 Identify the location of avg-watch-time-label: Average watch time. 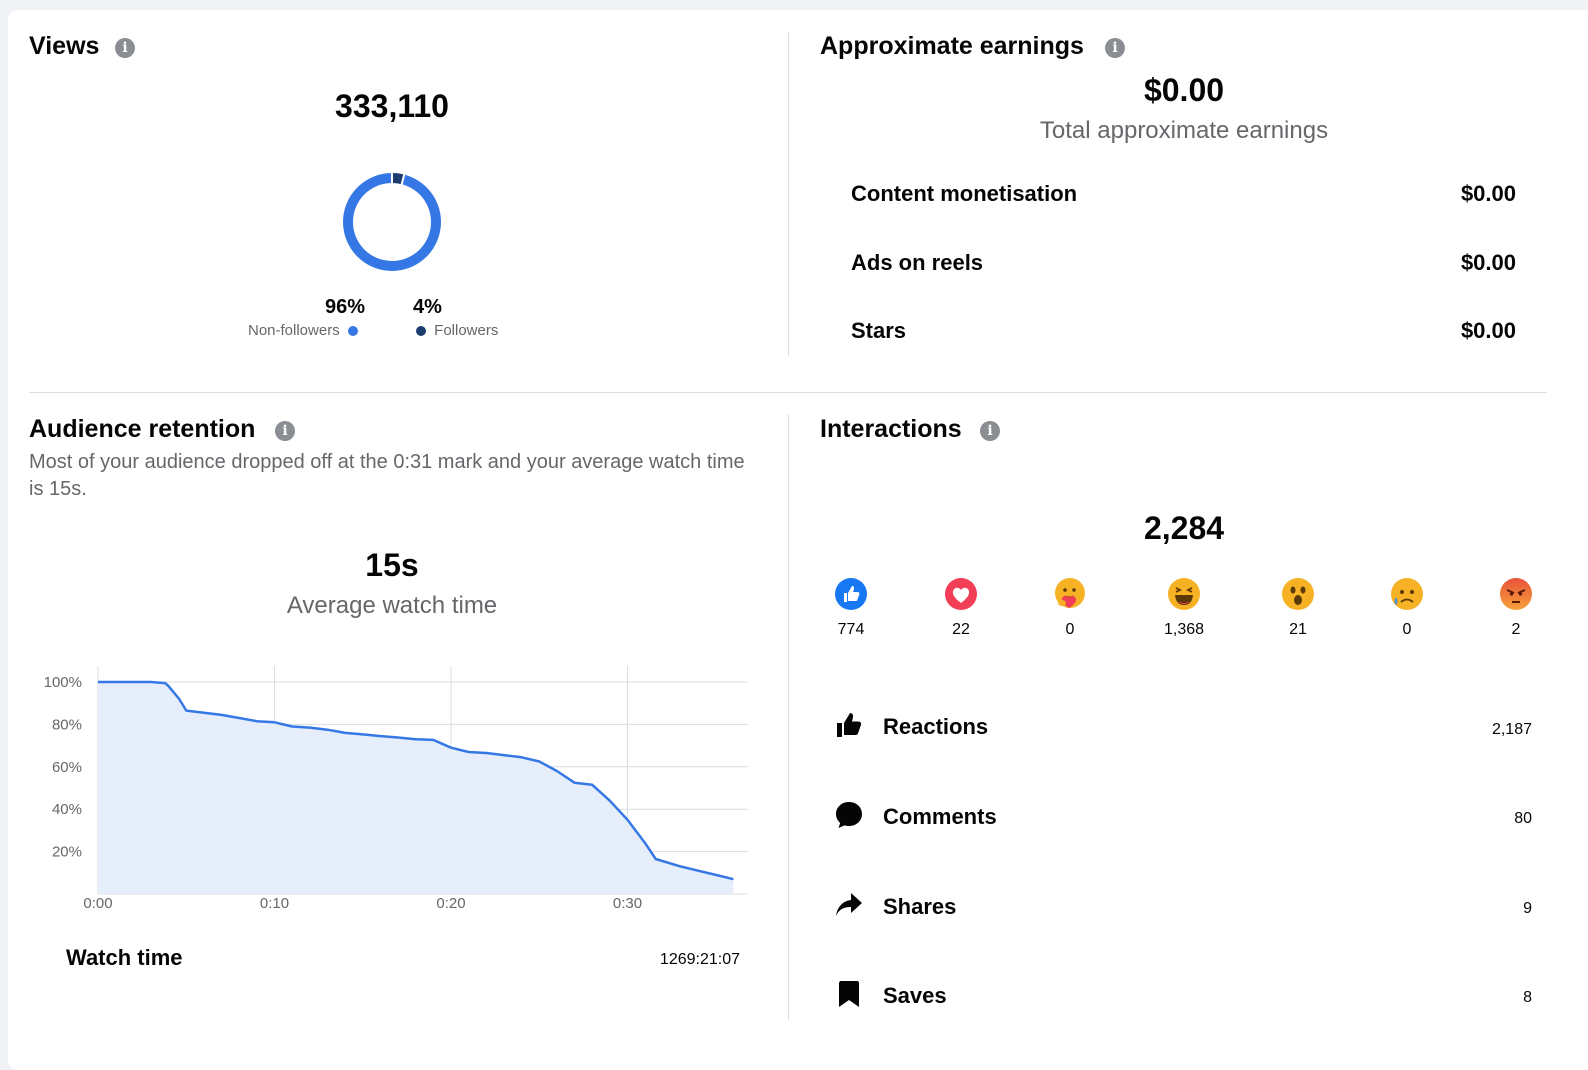
(392, 605).